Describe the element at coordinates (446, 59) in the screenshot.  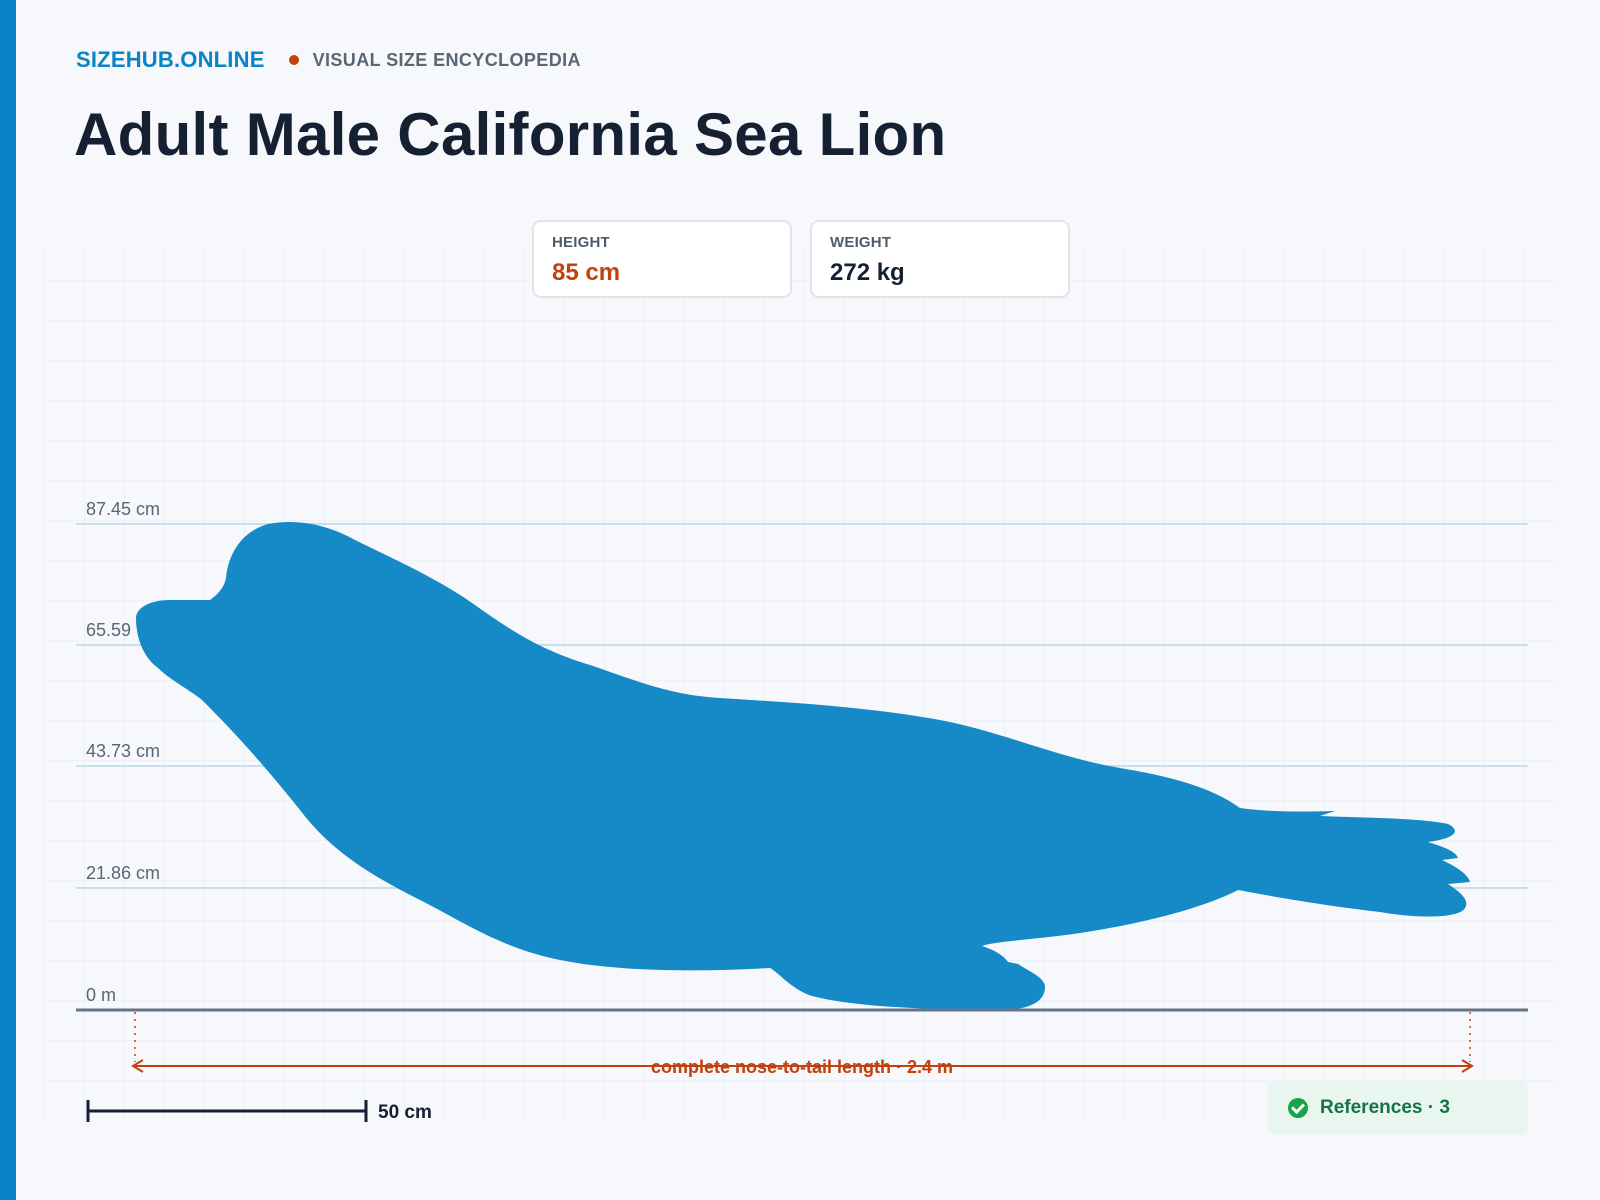
I see `tagline: VISUAL SIZE ENCYCLOPEDIA` at that location.